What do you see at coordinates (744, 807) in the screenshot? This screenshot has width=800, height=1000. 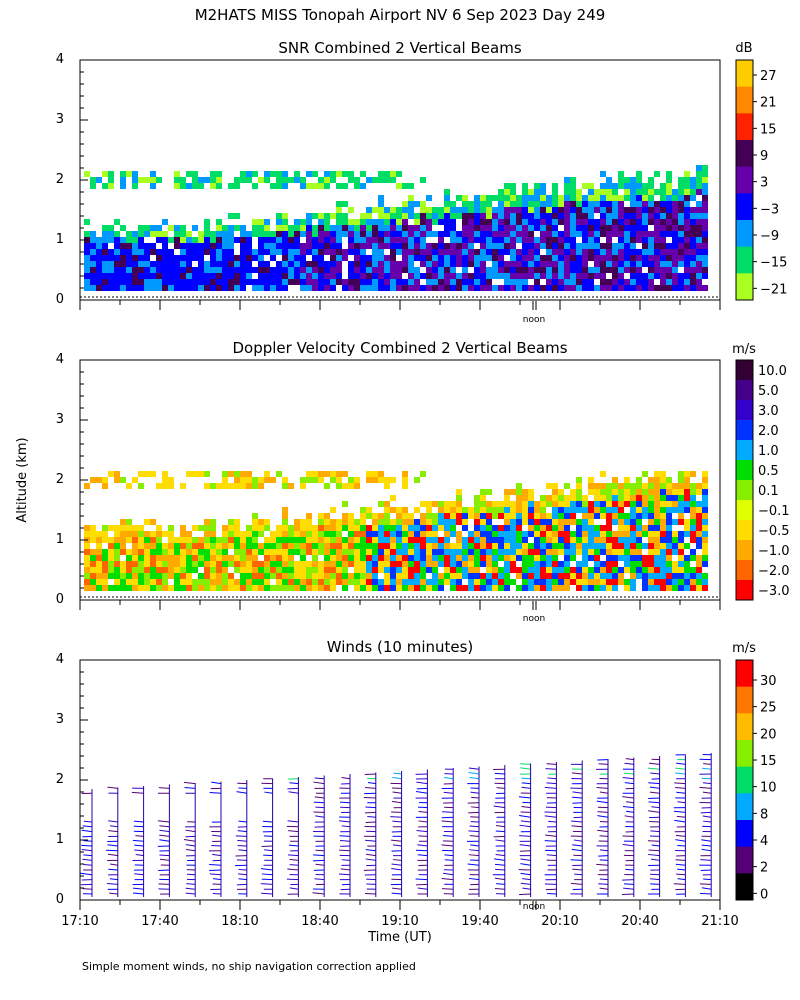 I see `colorbar-swatch` at bounding box center [744, 807].